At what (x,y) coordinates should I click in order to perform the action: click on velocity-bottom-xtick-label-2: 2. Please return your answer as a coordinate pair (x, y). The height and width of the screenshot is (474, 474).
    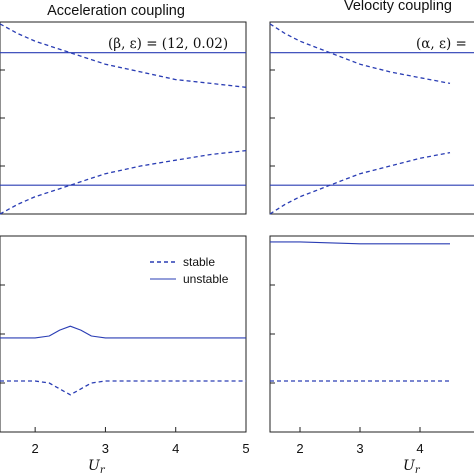
    Looking at the image, I should click on (299, 448).